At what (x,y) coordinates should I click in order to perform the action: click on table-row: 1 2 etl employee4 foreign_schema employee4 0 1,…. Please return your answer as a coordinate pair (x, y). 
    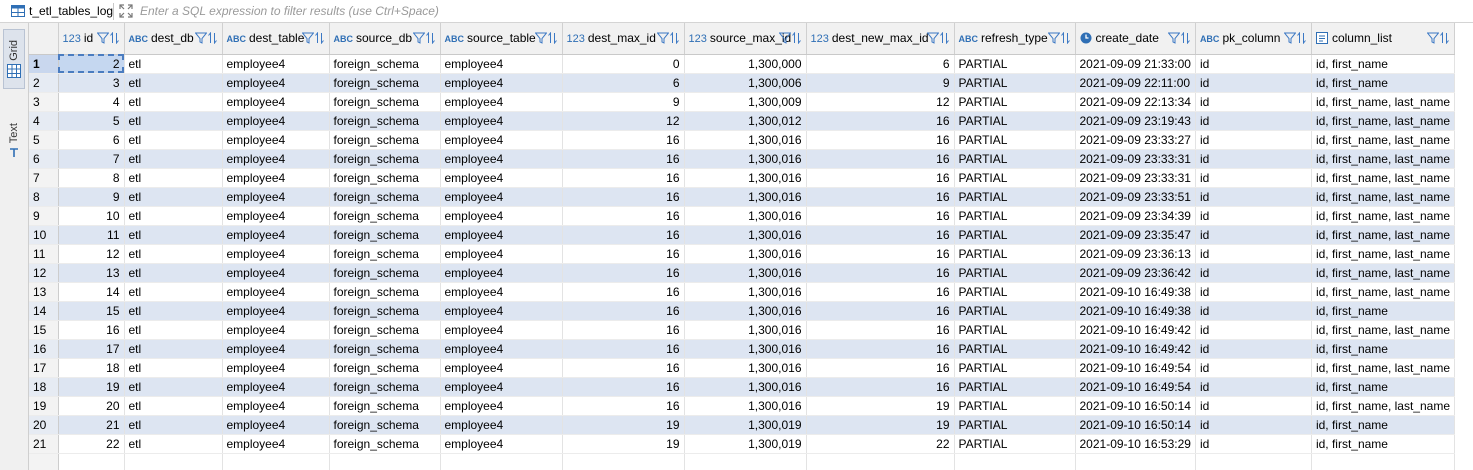
    Looking at the image, I should click on (742, 64).